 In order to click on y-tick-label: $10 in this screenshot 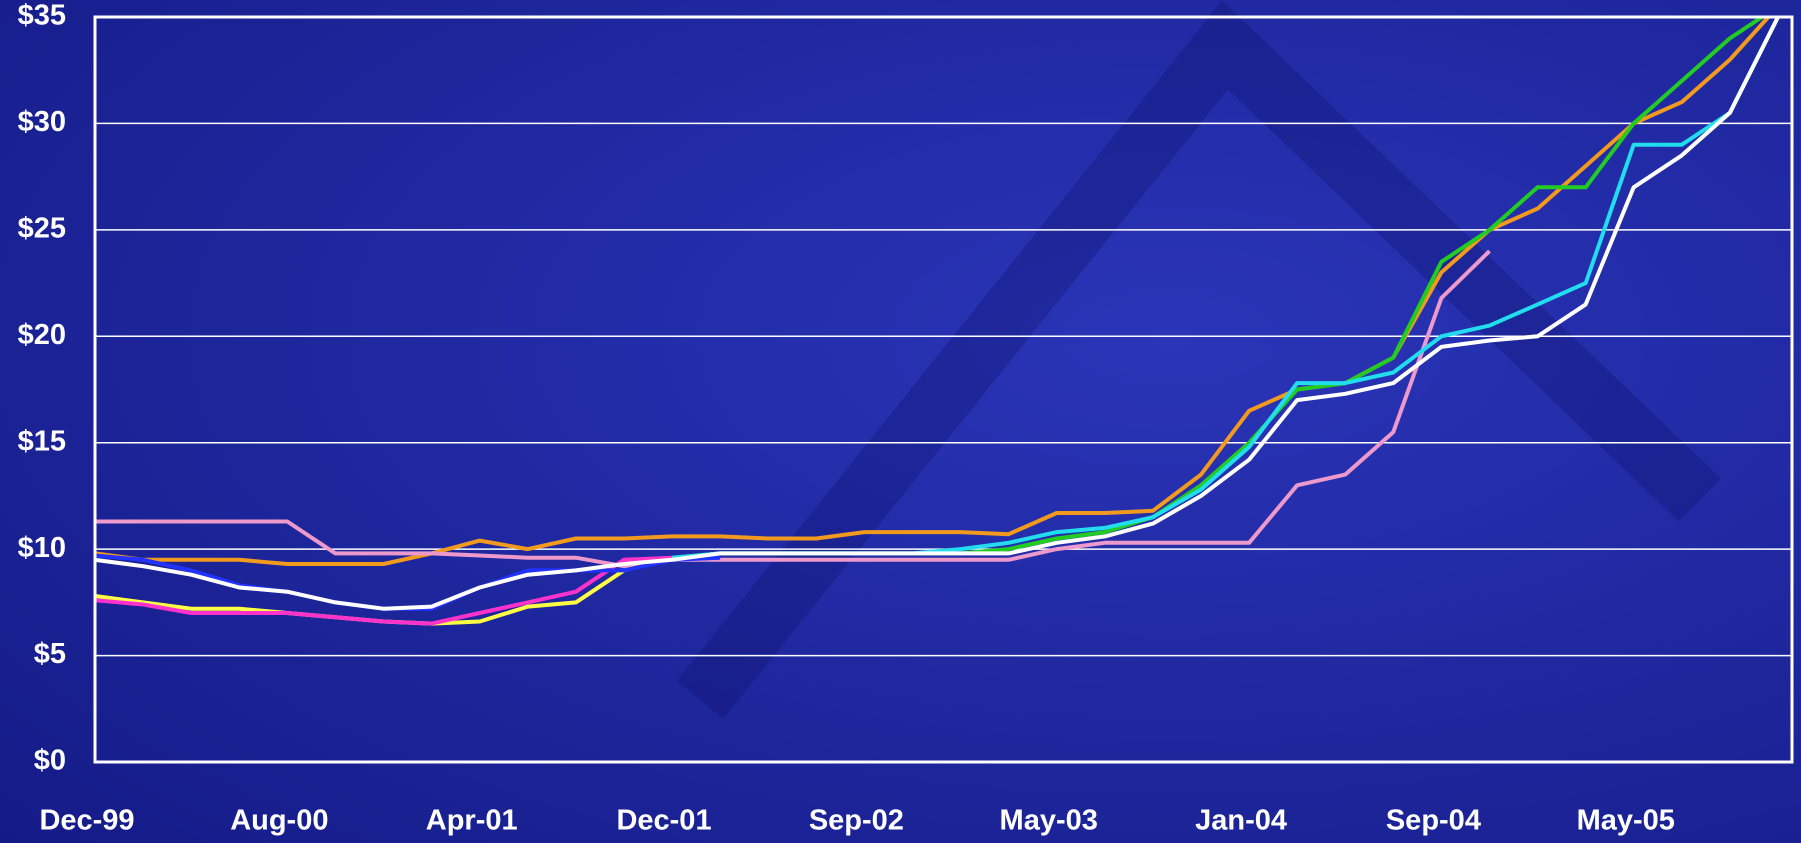, I will do `click(42, 548)`.